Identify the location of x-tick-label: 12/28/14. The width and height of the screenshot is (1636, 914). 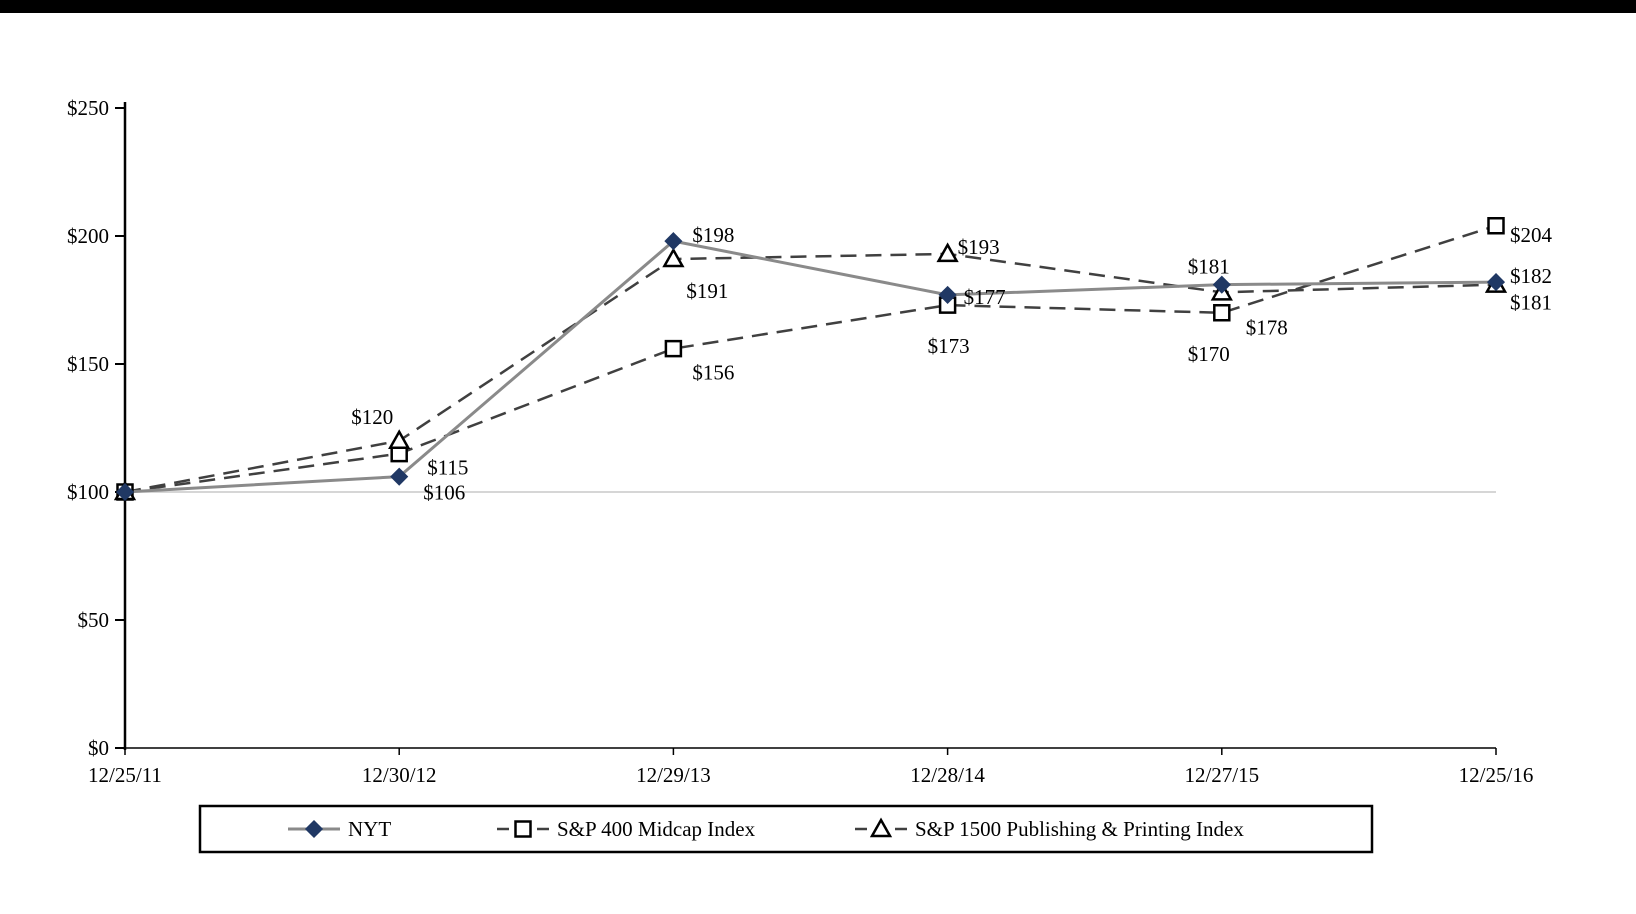
(947, 775).